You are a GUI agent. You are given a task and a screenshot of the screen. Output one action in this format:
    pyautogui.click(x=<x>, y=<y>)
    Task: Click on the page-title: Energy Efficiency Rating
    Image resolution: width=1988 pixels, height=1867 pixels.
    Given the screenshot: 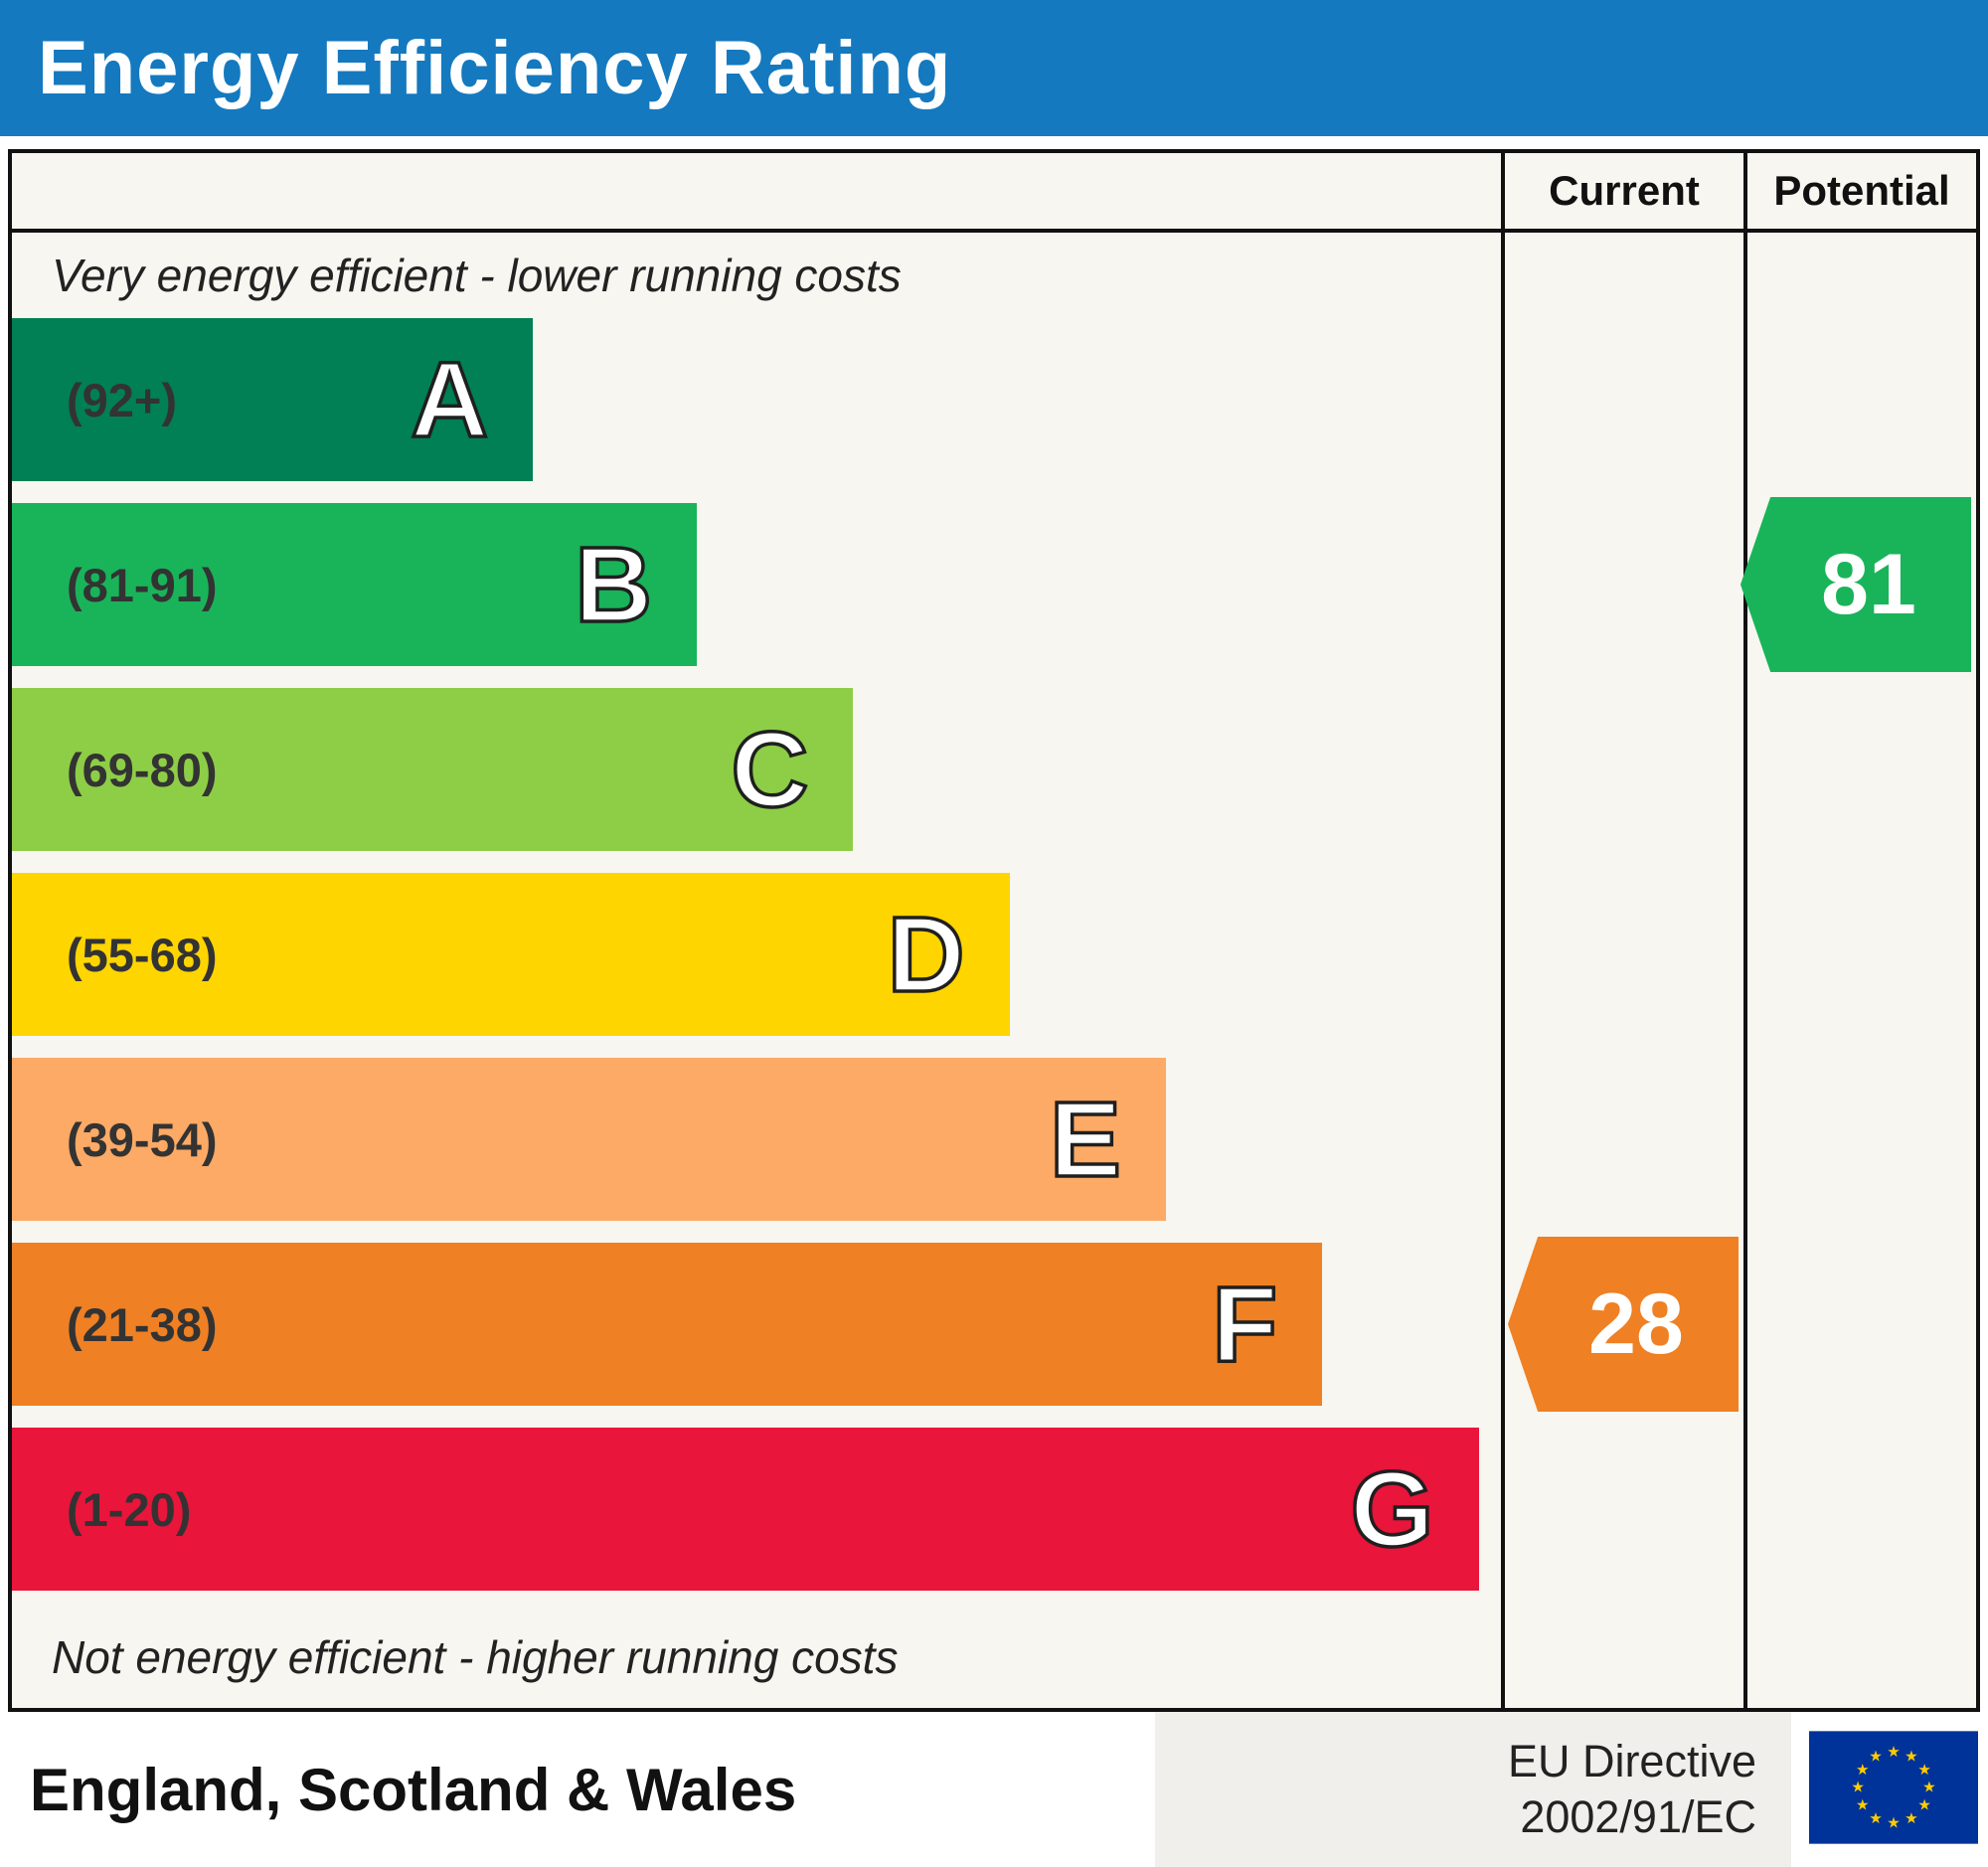 What is the action you would take?
    pyautogui.click(x=495, y=68)
    